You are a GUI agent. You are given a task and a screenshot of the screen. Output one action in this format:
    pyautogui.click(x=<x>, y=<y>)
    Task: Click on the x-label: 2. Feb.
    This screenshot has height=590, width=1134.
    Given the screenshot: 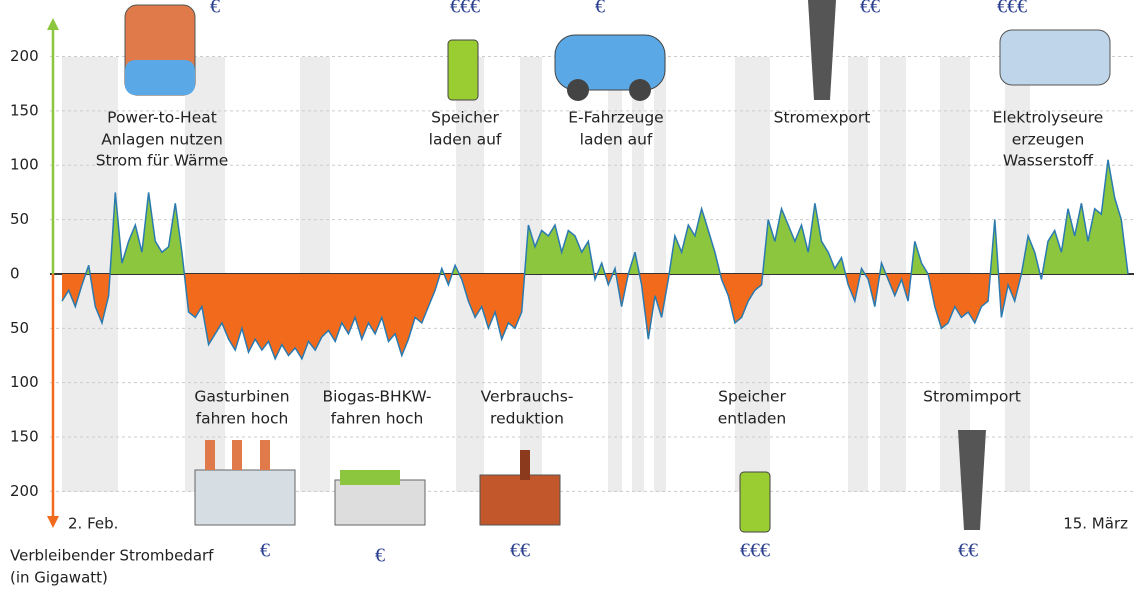 What is the action you would take?
    pyautogui.click(x=93, y=524)
    